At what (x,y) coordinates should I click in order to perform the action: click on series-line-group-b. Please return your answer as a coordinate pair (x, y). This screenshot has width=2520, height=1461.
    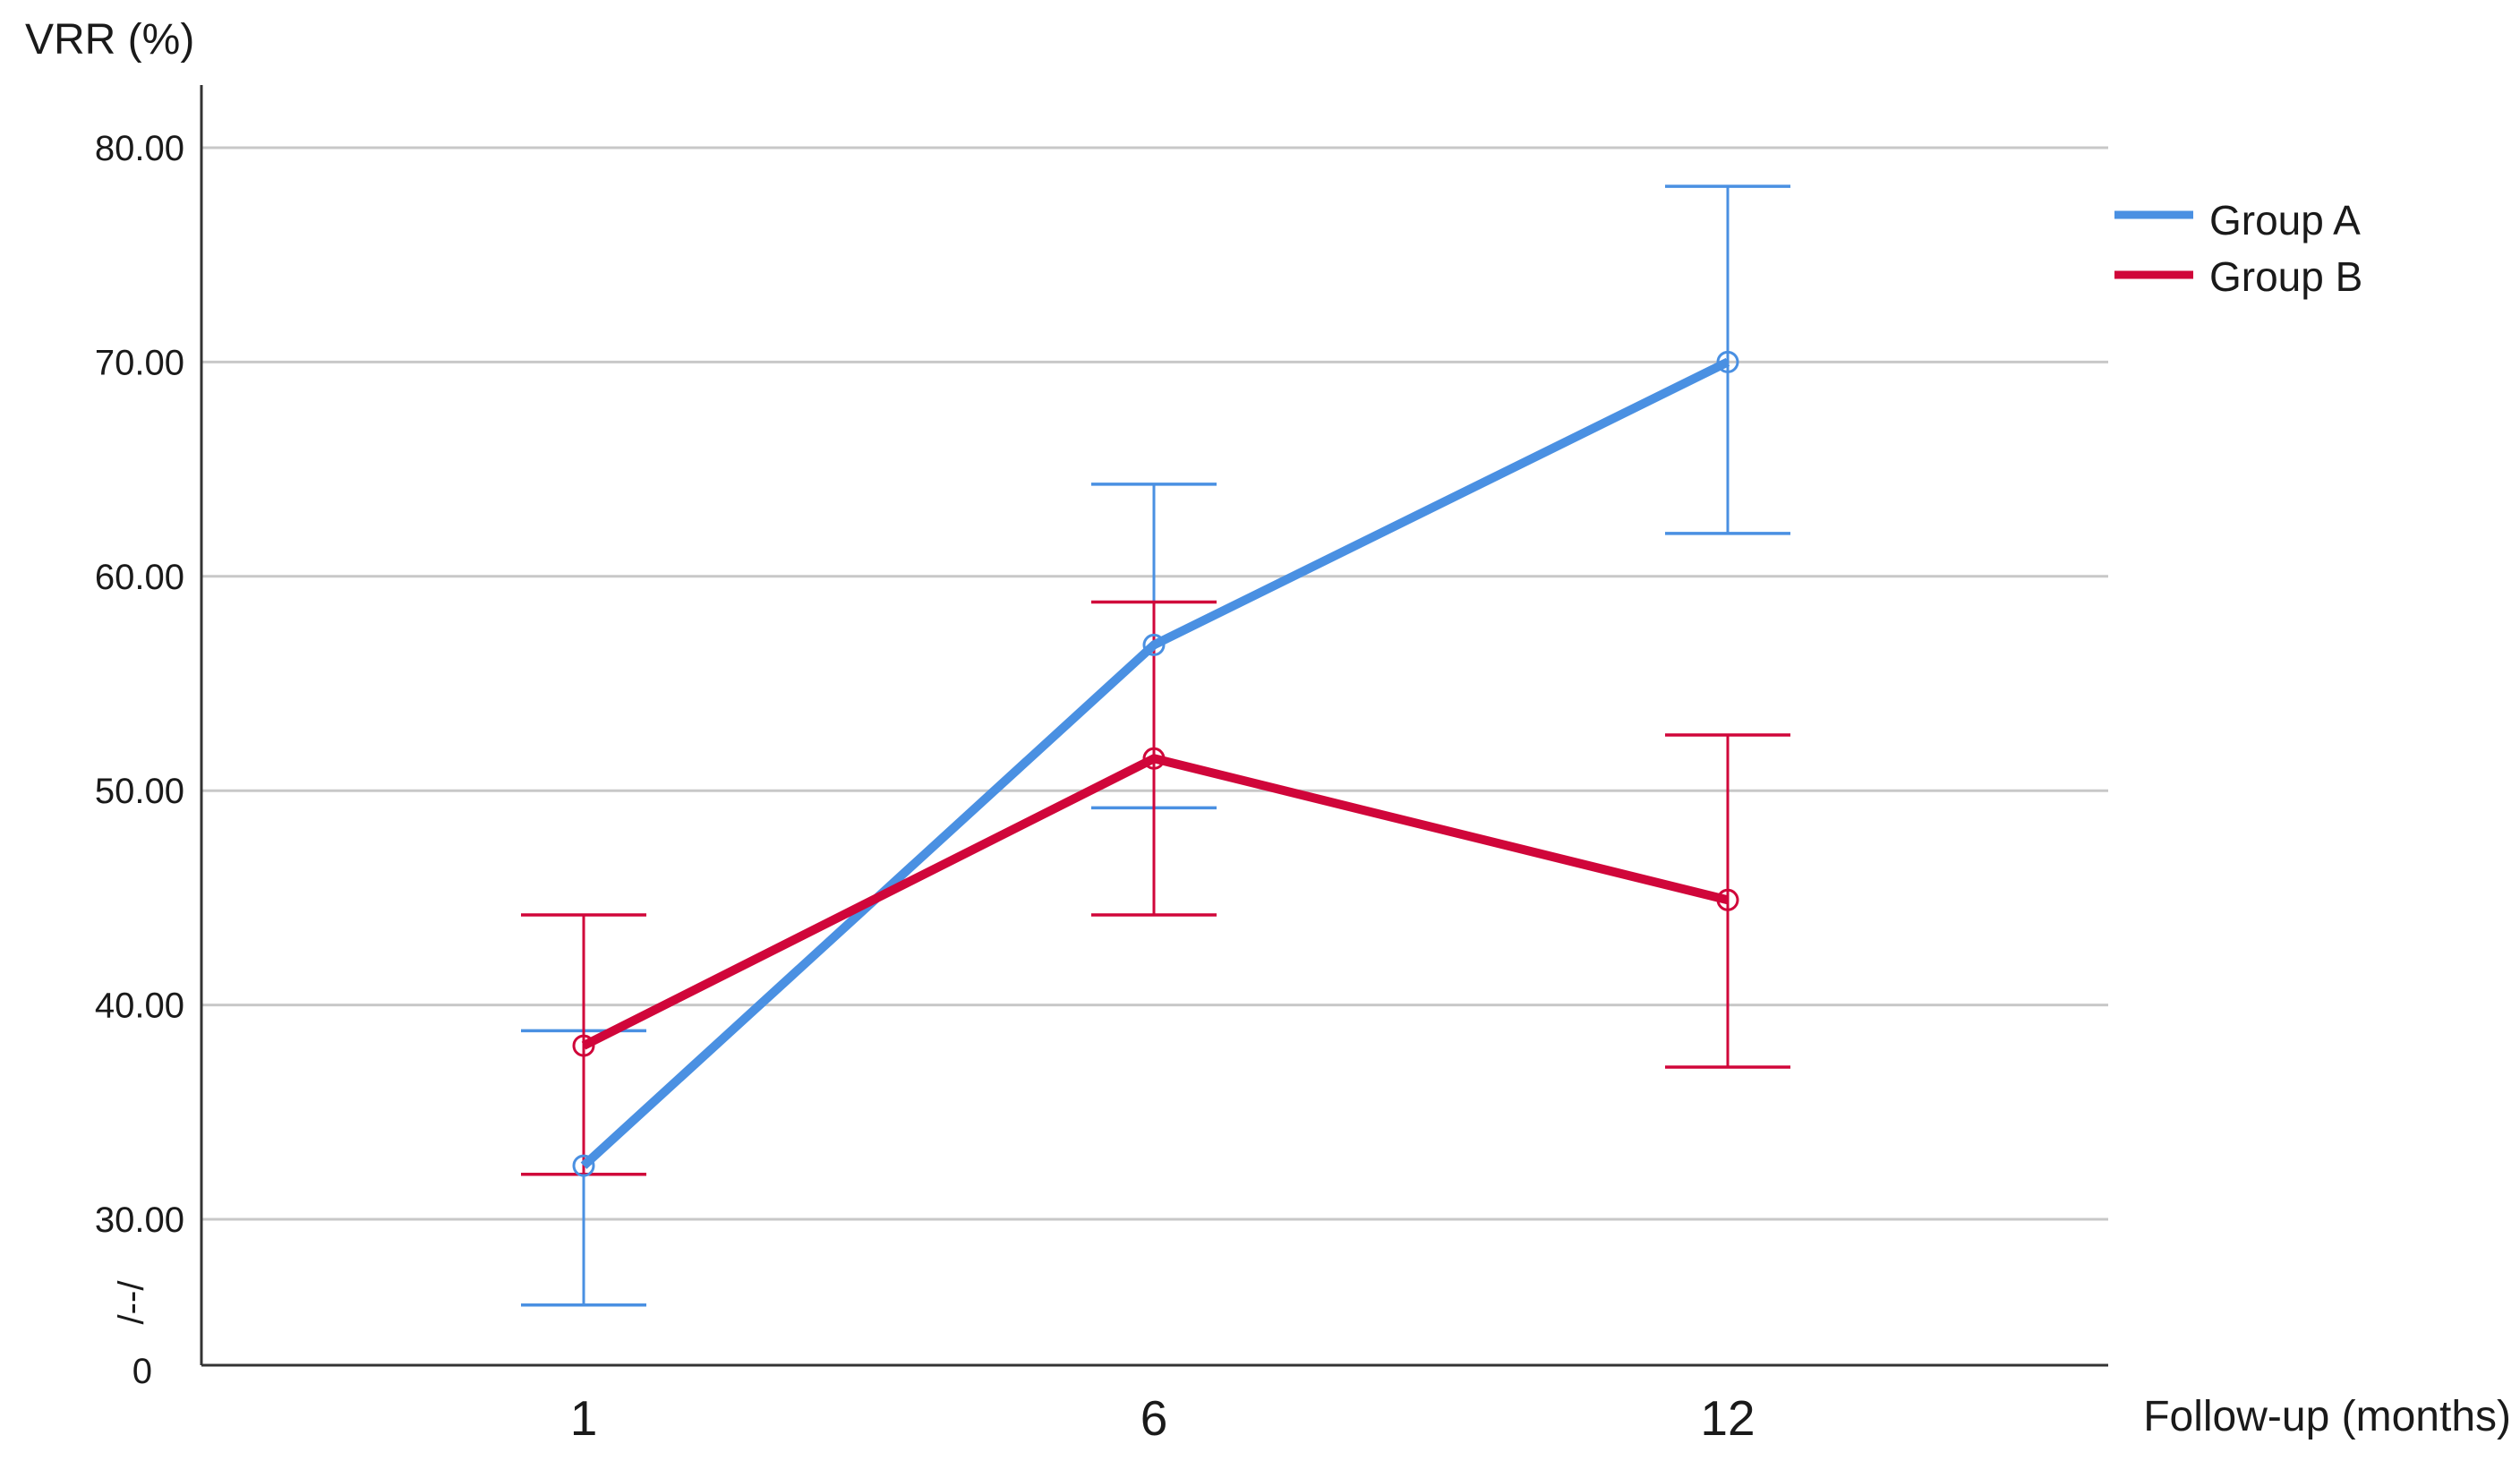
    Looking at the image, I should click on (1155, 902).